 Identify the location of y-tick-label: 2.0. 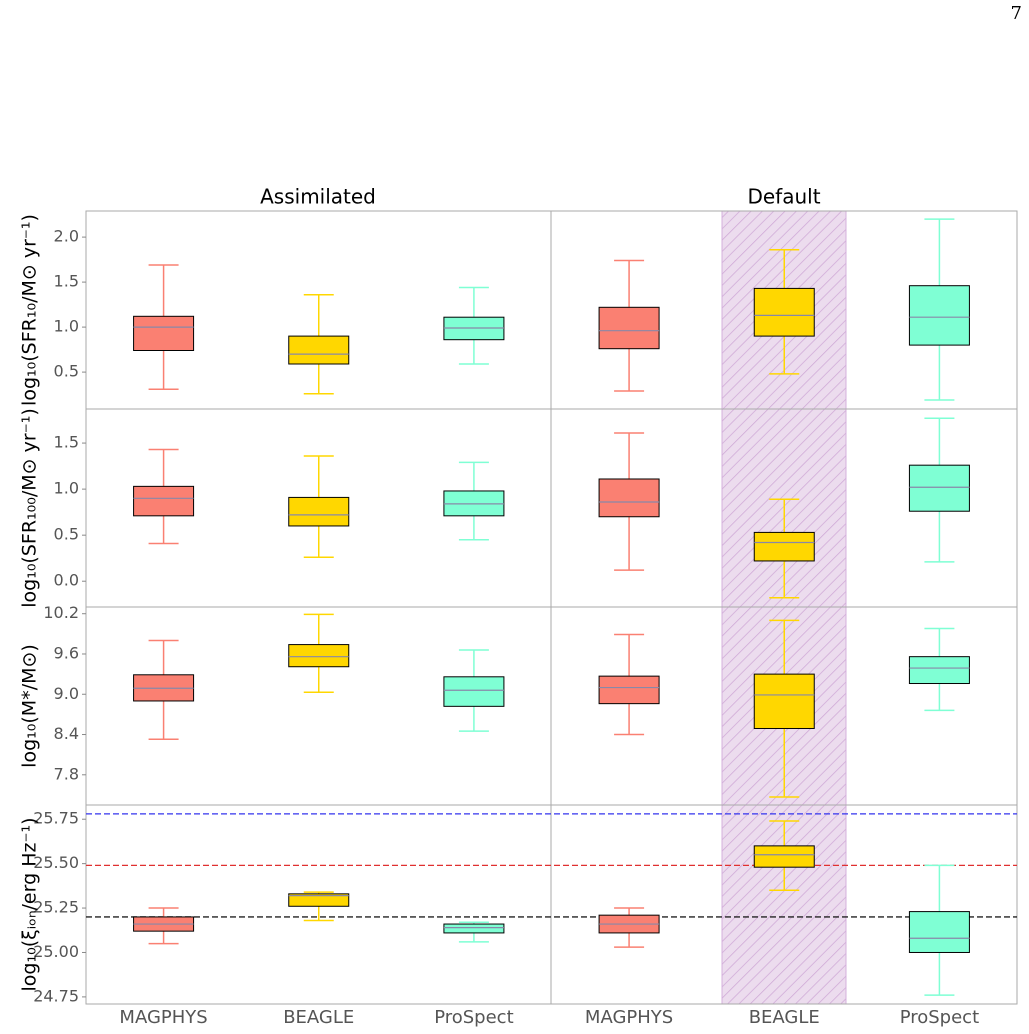
(66, 236).